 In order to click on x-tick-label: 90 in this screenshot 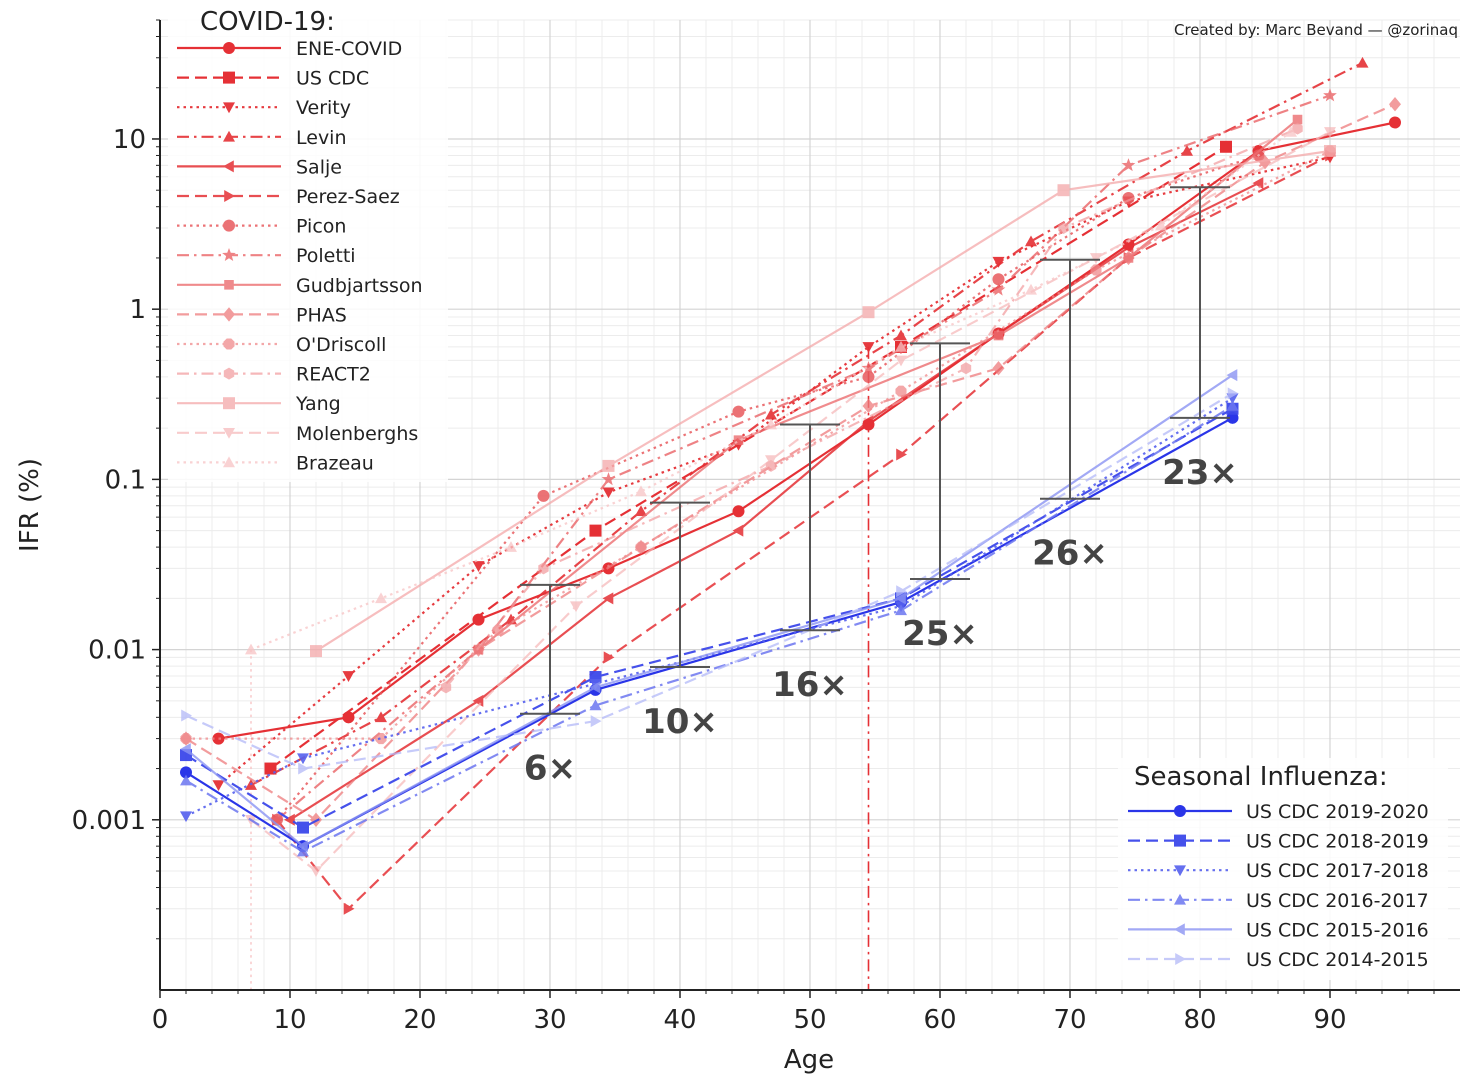, I will do `click(1329, 1020)`.